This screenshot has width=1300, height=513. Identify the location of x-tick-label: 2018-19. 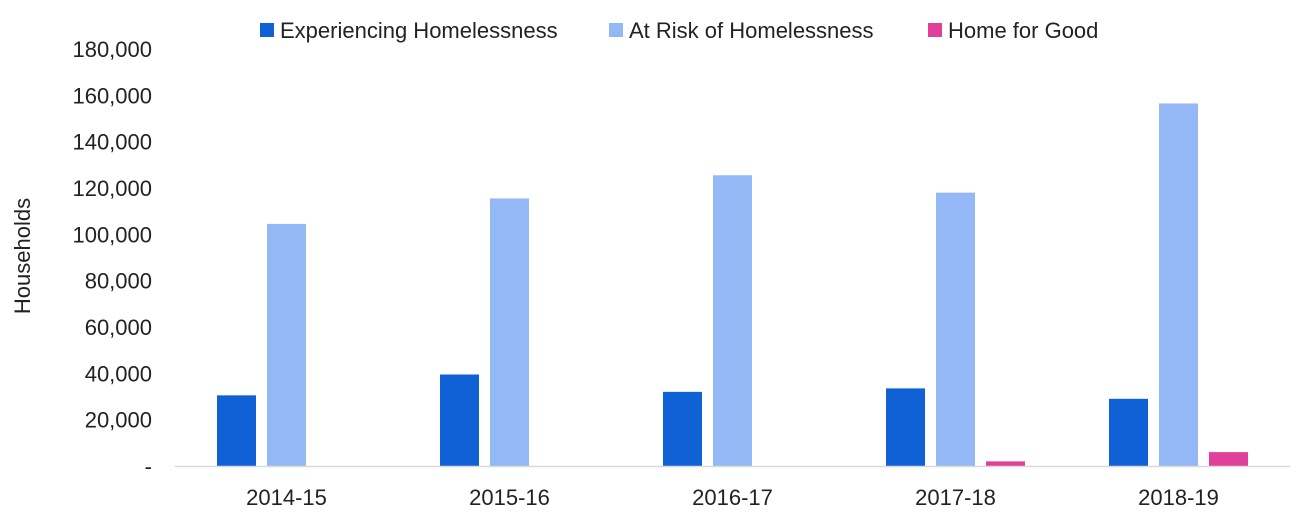
(1178, 497).